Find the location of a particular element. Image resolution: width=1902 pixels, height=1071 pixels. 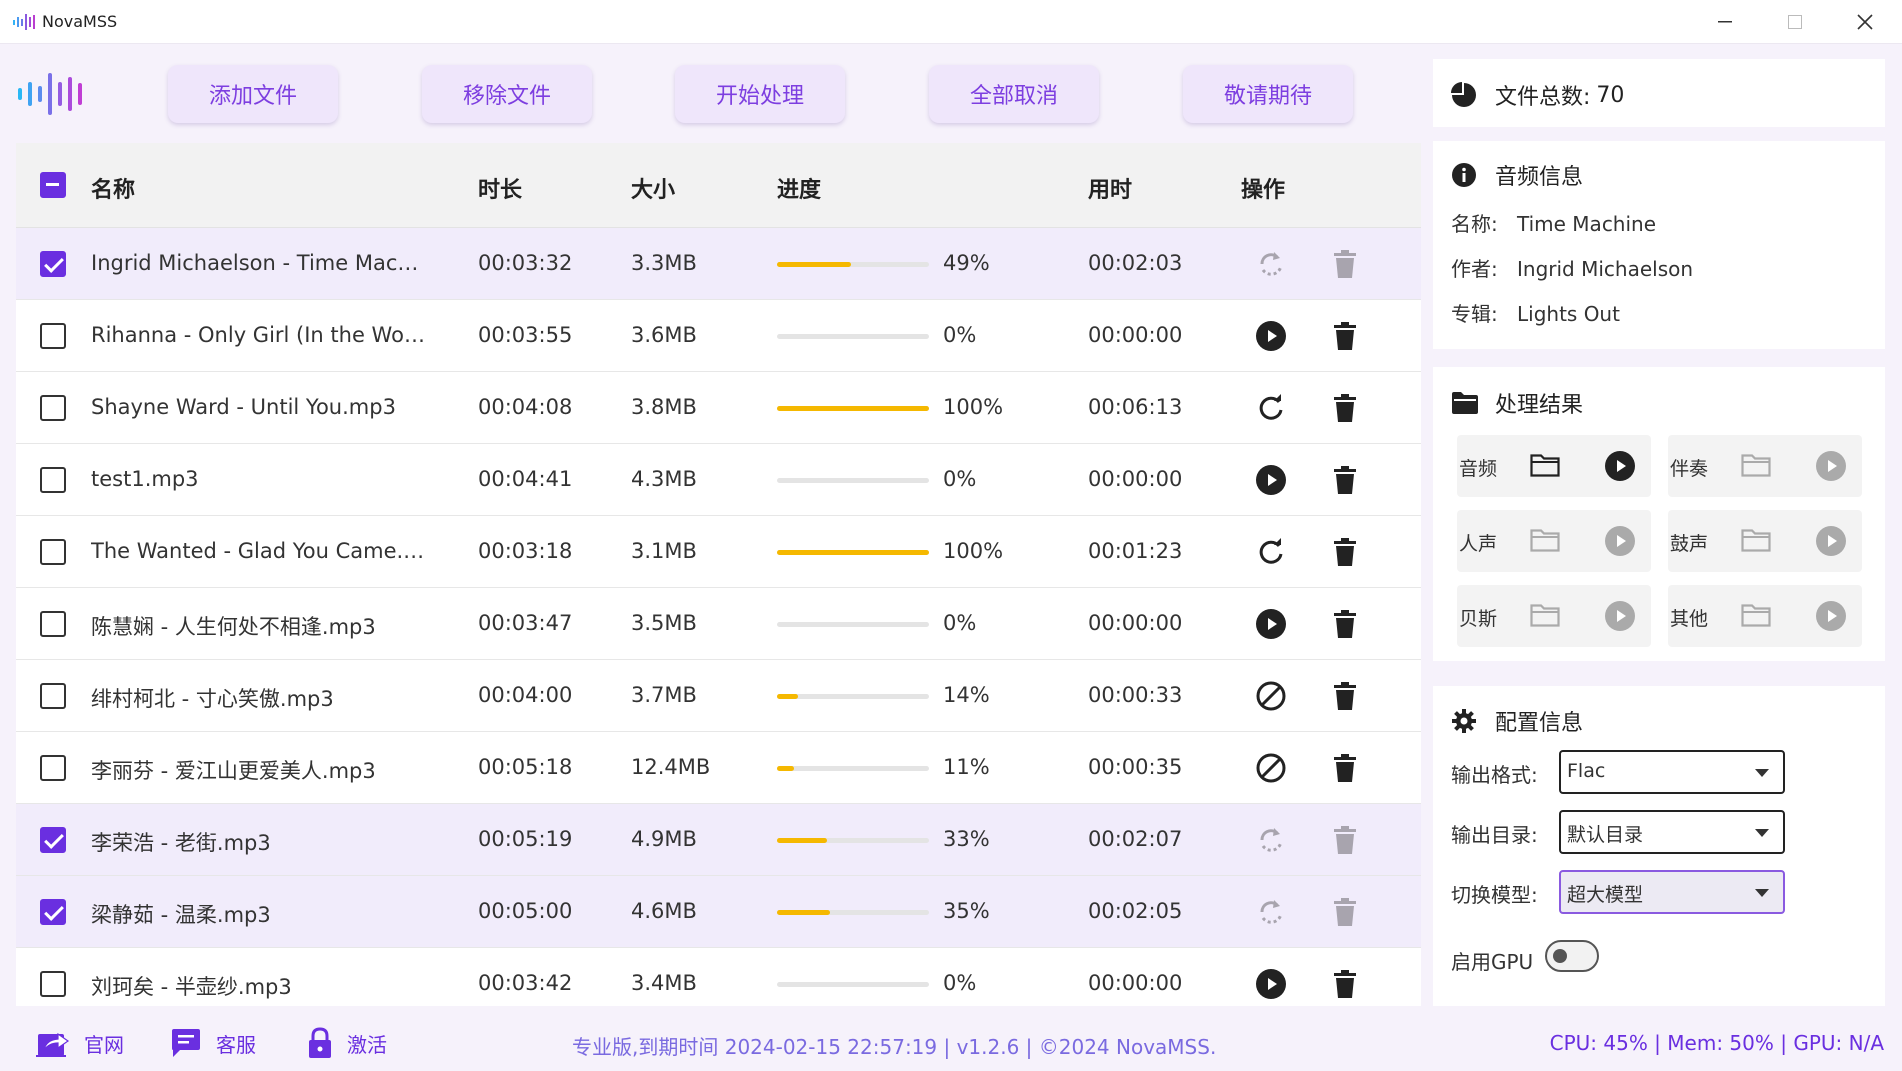

result-label: 鼓声 is located at coordinates (1689, 544).